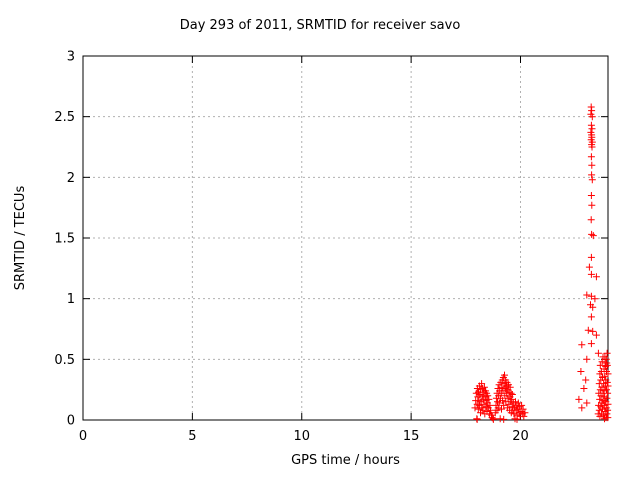 This screenshot has width=640, height=480. I want to click on x-tick-label: 0, so click(83, 436).